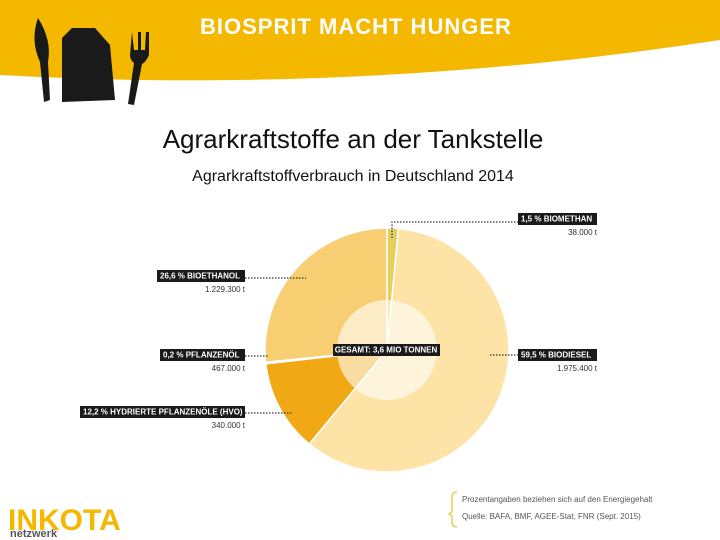 This screenshot has width=720, height=540. Describe the element at coordinates (172, 276) in the screenshot. I see `value-label: 26,6 %` at that location.